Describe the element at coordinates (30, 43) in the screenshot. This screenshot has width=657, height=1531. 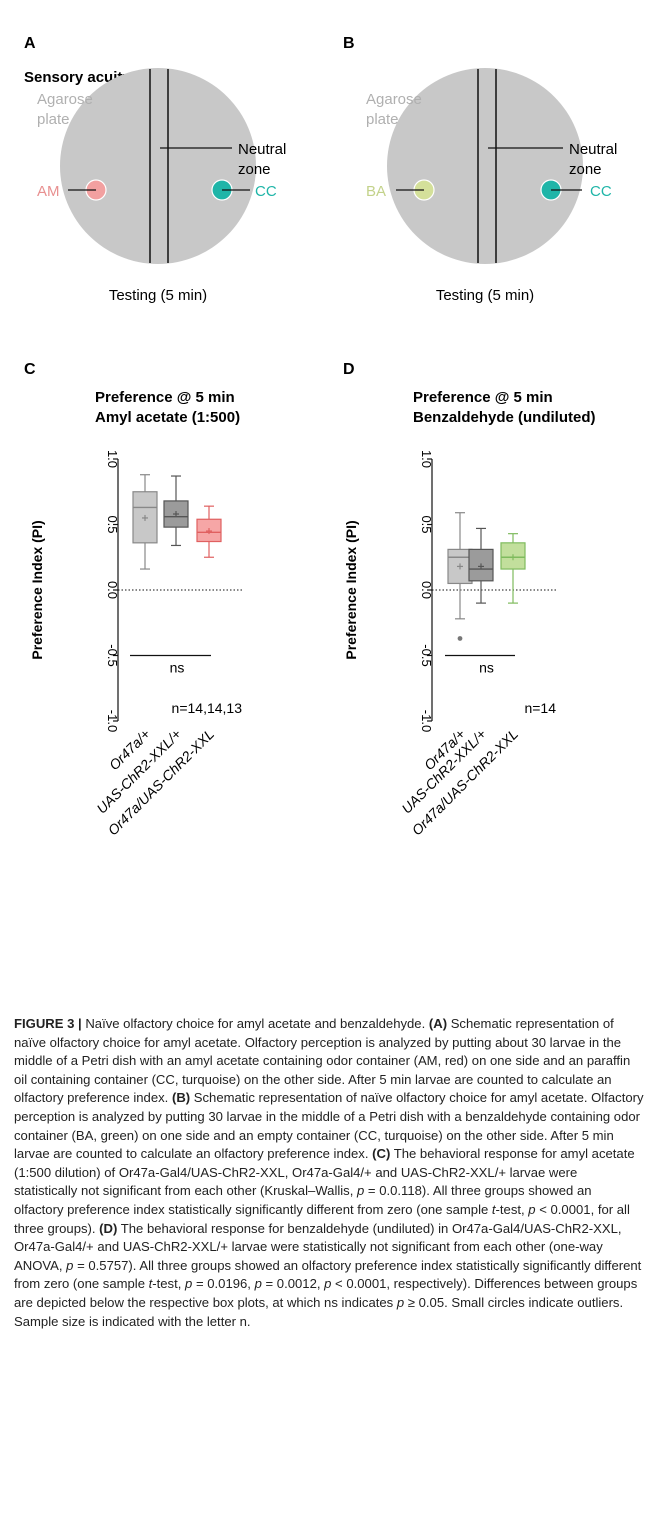
I see `panel-letter-a: A` at that location.